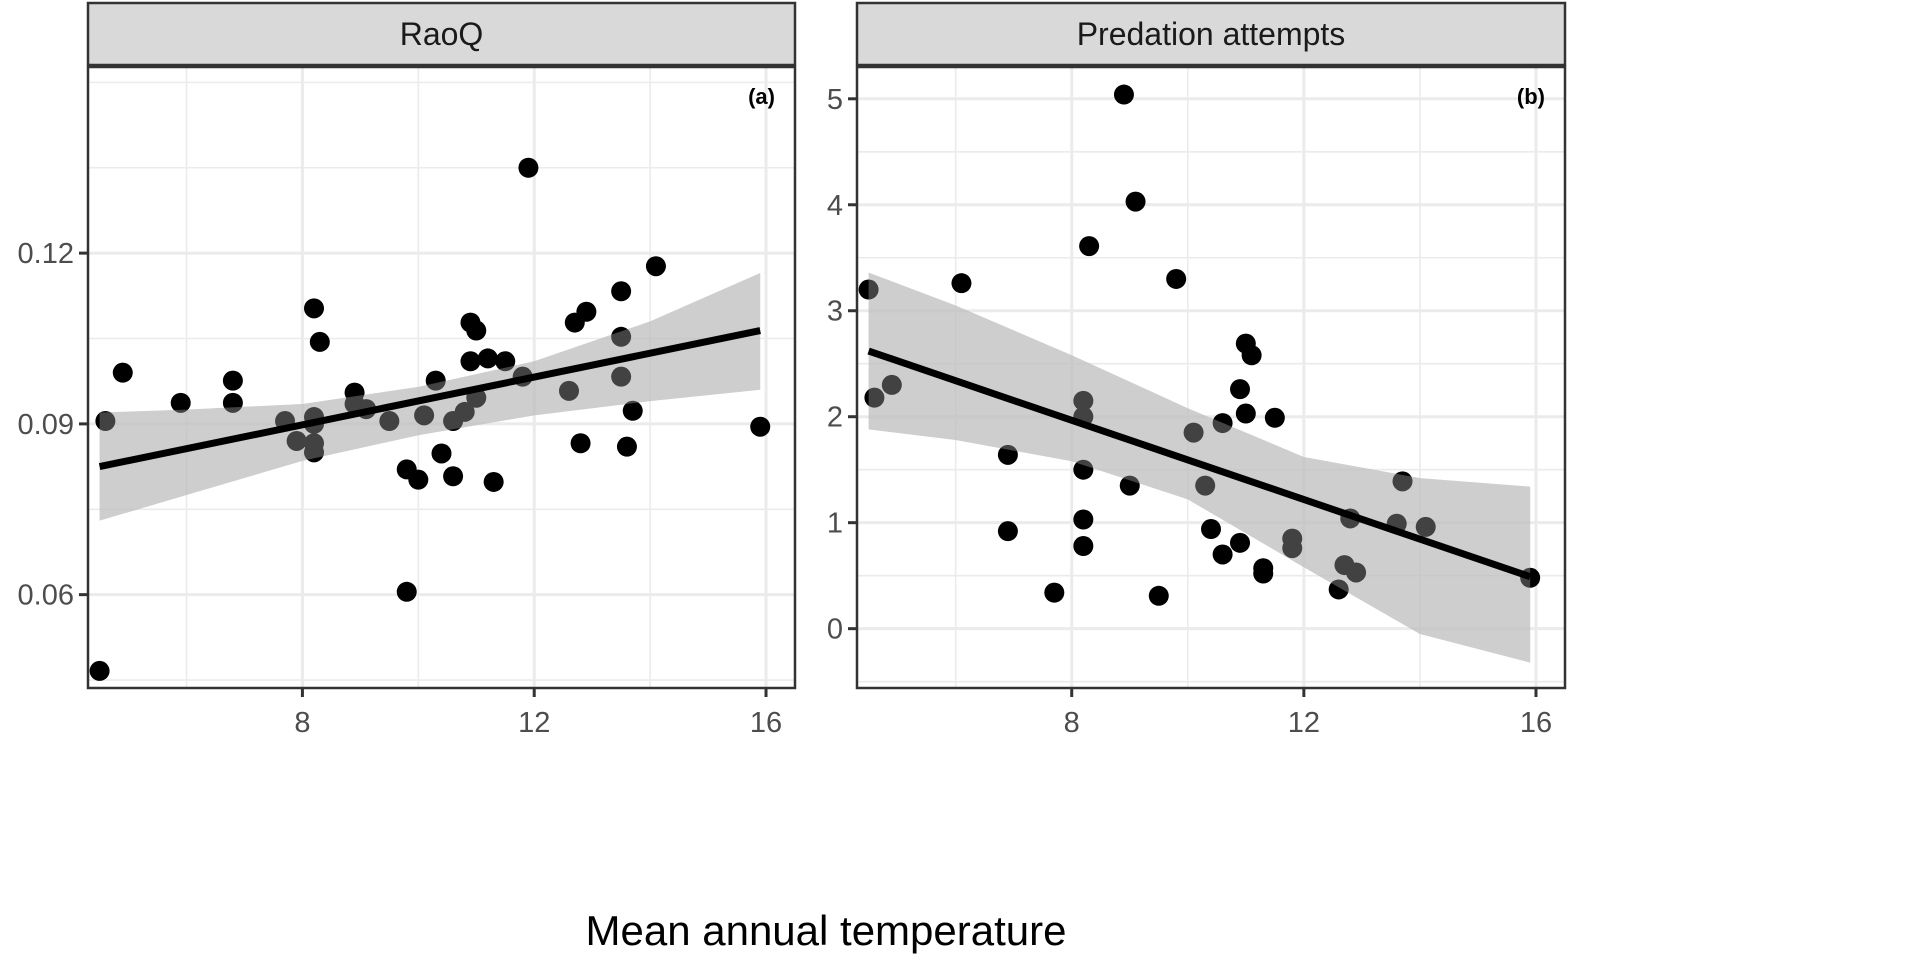  I want to click on y-tick-label: 5, so click(835, 100).